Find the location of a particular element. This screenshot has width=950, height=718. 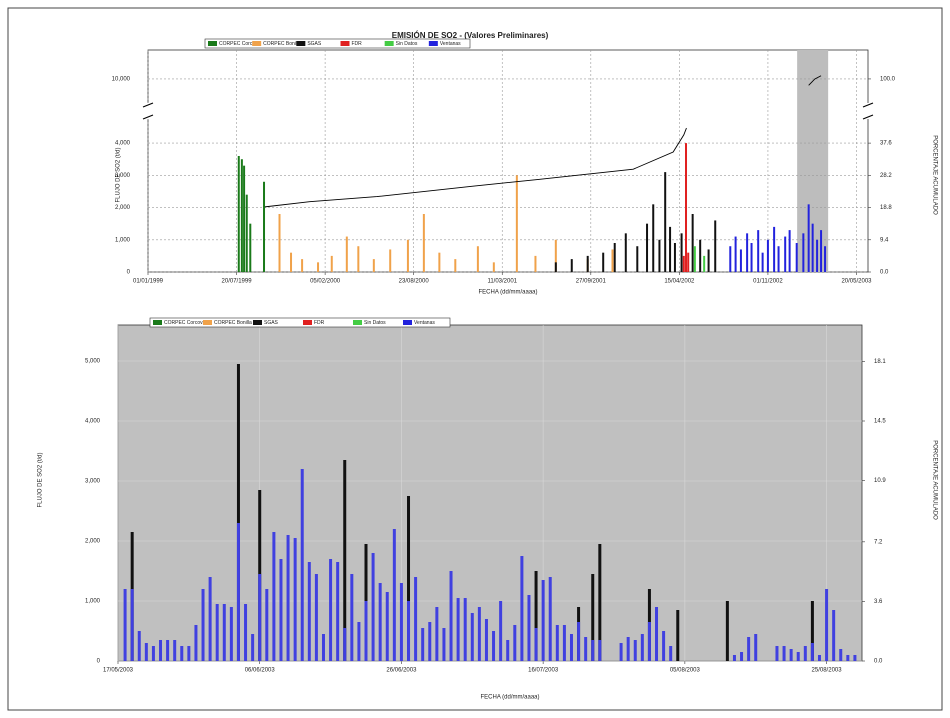

x-tick-label: 20/07/1999 is located at coordinates (237, 282).